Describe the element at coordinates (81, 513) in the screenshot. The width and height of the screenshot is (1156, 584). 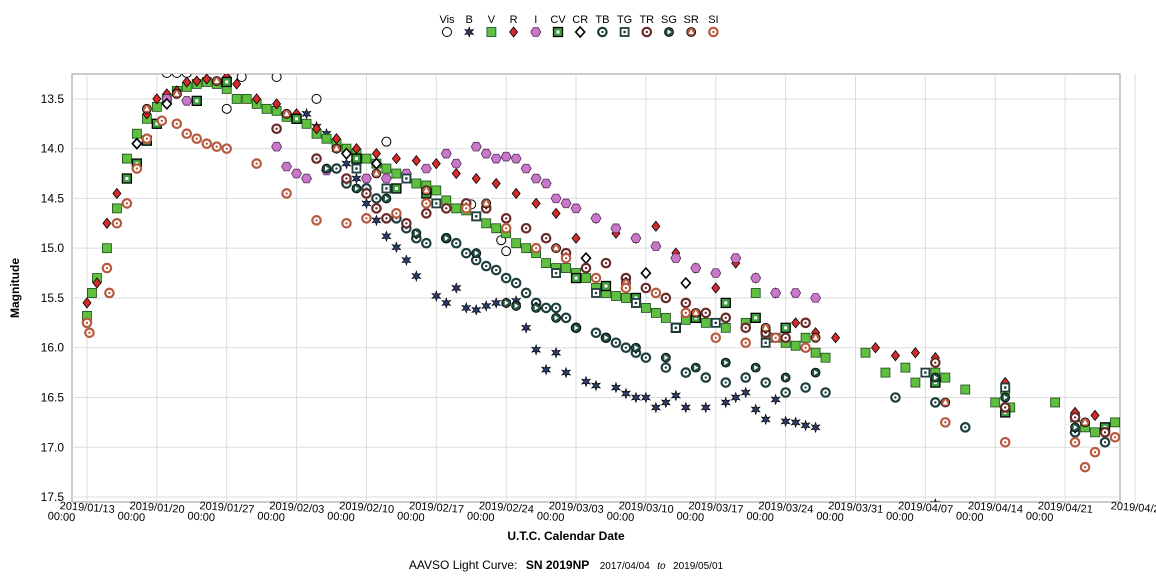
I see `x-tick-text: 2019/01/1300:00` at that location.